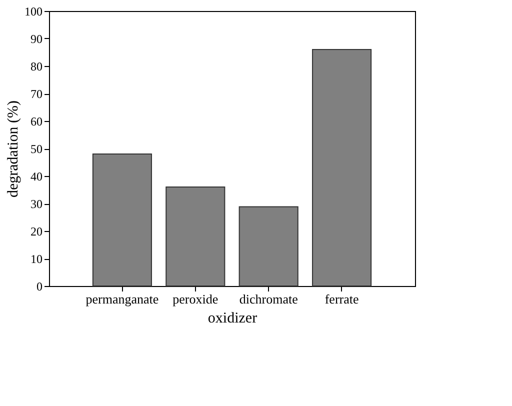 The width and height of the screenshot is (512, 406). Describe the element at coordinates (33, 11) in the screenshot. I see `y-tick-label: 100` at that location.